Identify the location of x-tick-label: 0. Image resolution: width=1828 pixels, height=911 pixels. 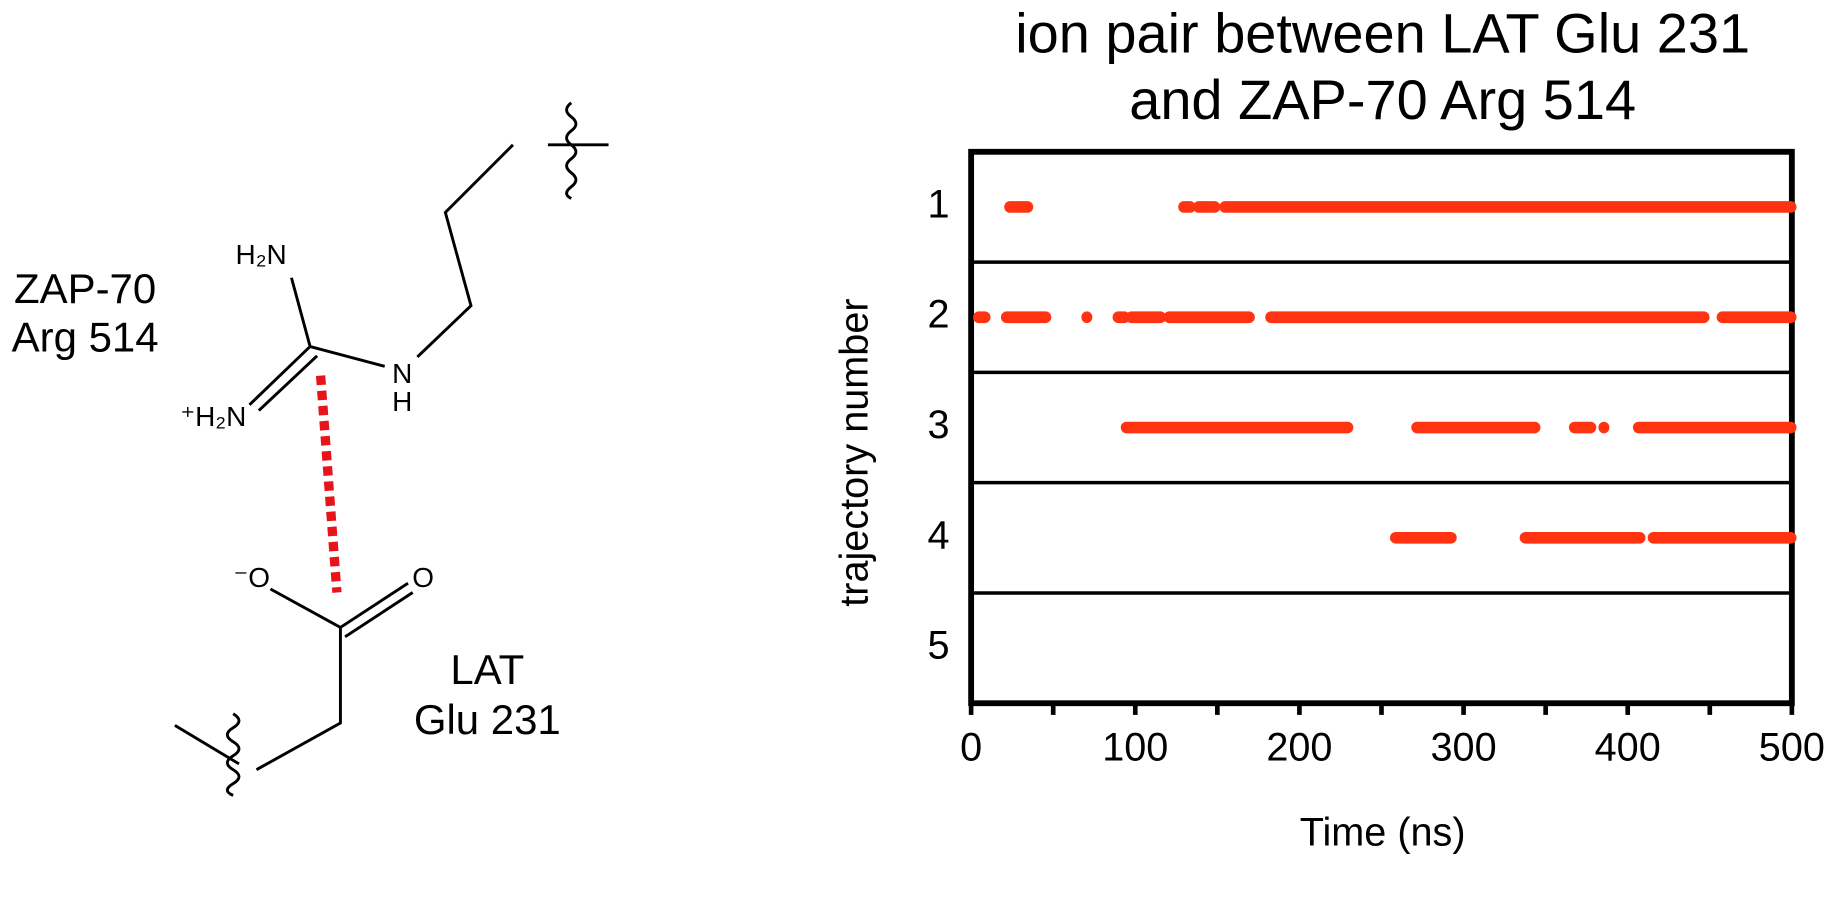
(971, 747).